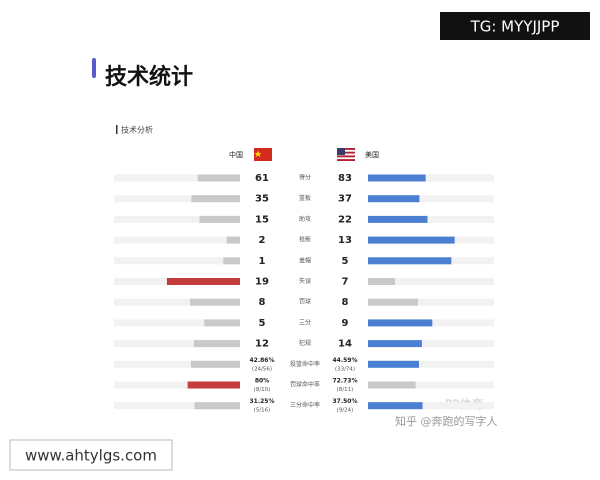 The width and height of the screenshot is (600, 480). I want to click on subtitle: 技术分析, so click(137, 130).